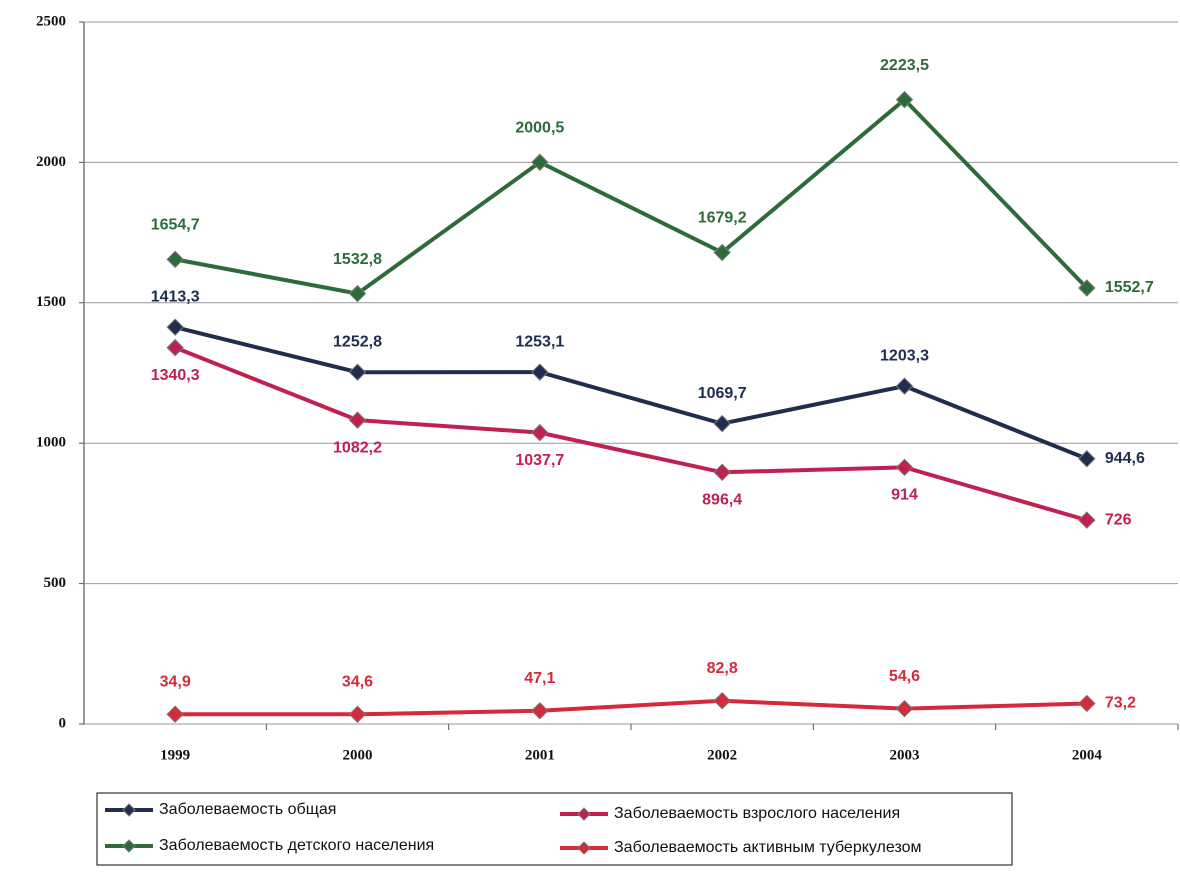 The height and width of the screenshot is (878, 1180). I want to click on data-label: 896,4, so click(722, 500).